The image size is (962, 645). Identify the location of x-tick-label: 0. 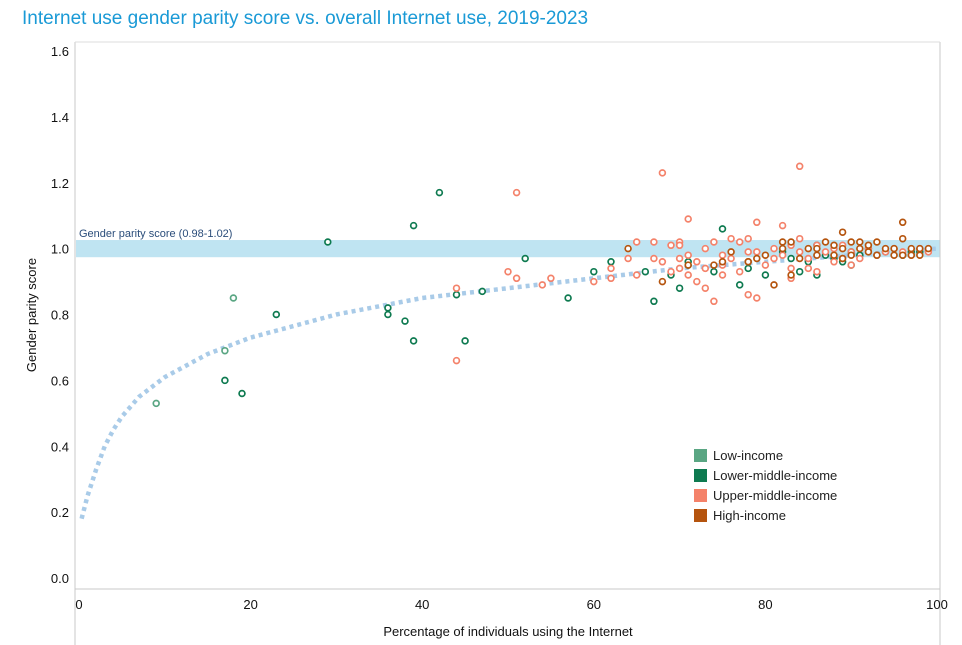
(78, 604).